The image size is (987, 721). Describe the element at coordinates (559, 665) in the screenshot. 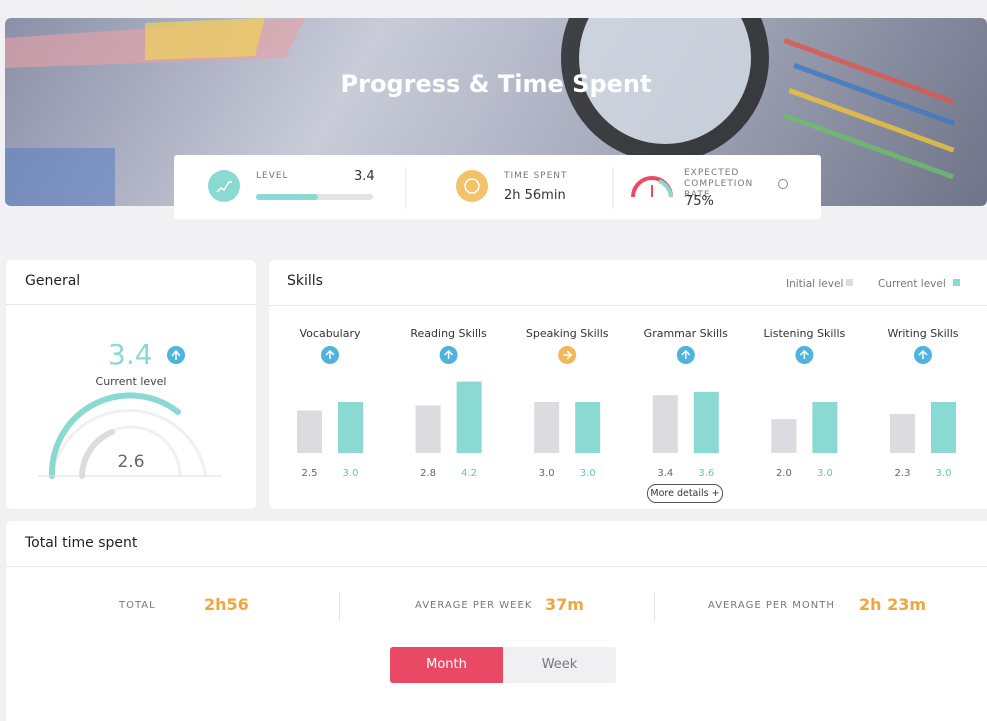

I see `week-tab: Week` at that location.